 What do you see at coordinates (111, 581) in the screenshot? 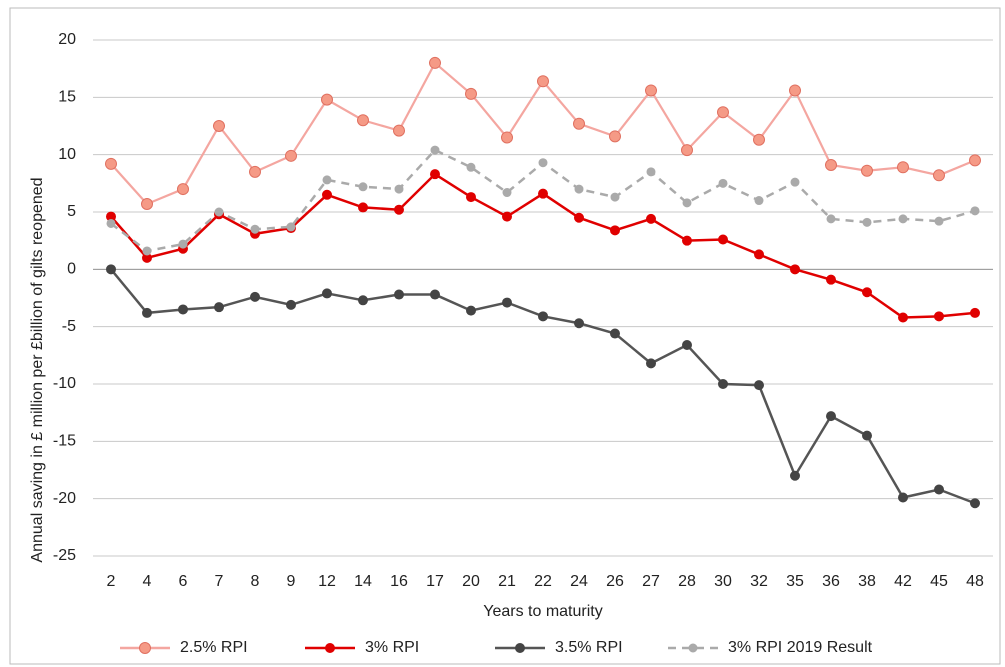
I see `x-tick-label: 2` at bounding box center [111, 581].